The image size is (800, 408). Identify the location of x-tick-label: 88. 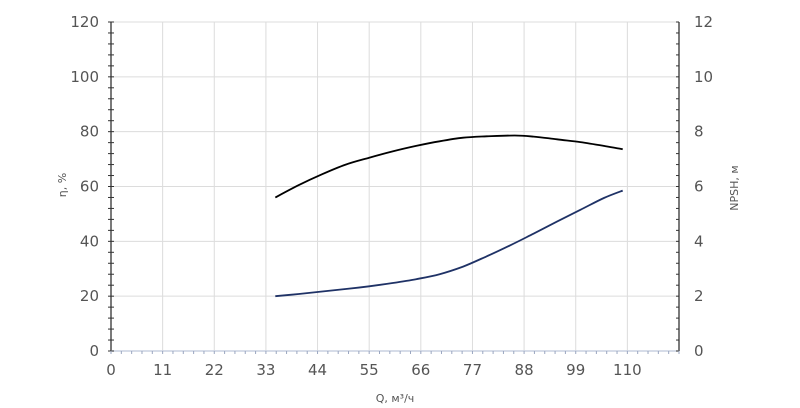
(524, 370).